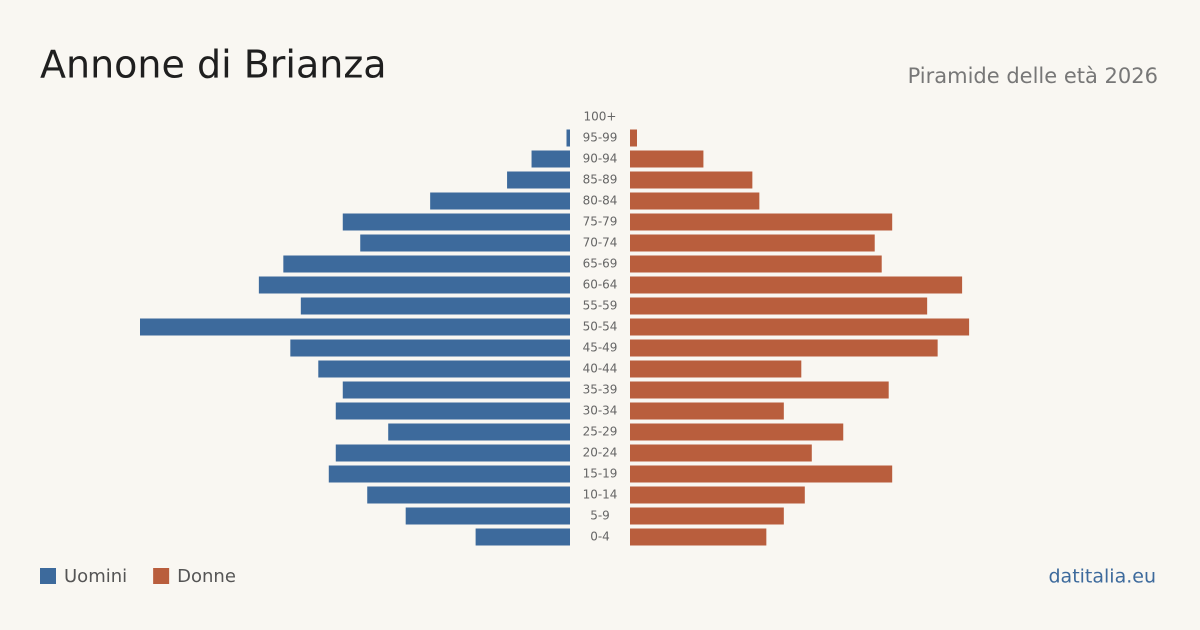 The image size is (1200, 630). Describe the element at coordinates (600, 516) in the screenshot. I see `age-label: 5-9` at that location.